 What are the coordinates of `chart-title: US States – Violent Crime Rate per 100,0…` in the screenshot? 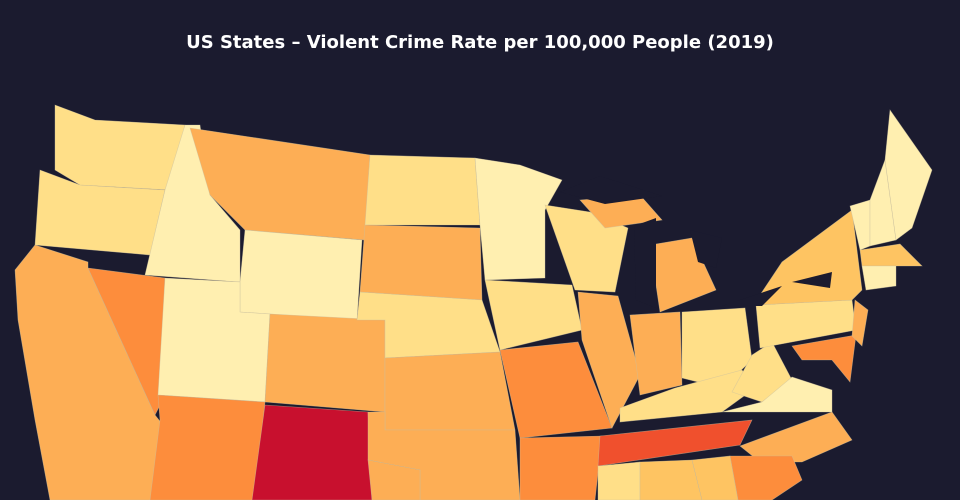 It's located at (480, 42).